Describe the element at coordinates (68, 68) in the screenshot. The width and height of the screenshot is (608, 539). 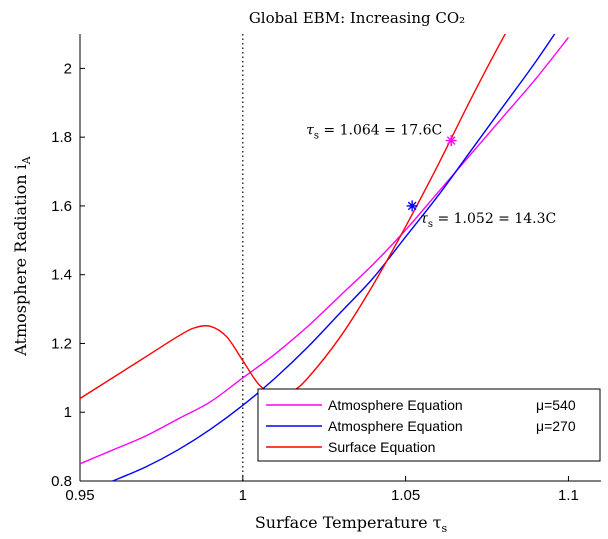
I see `y-tick-label: 2` at that location.